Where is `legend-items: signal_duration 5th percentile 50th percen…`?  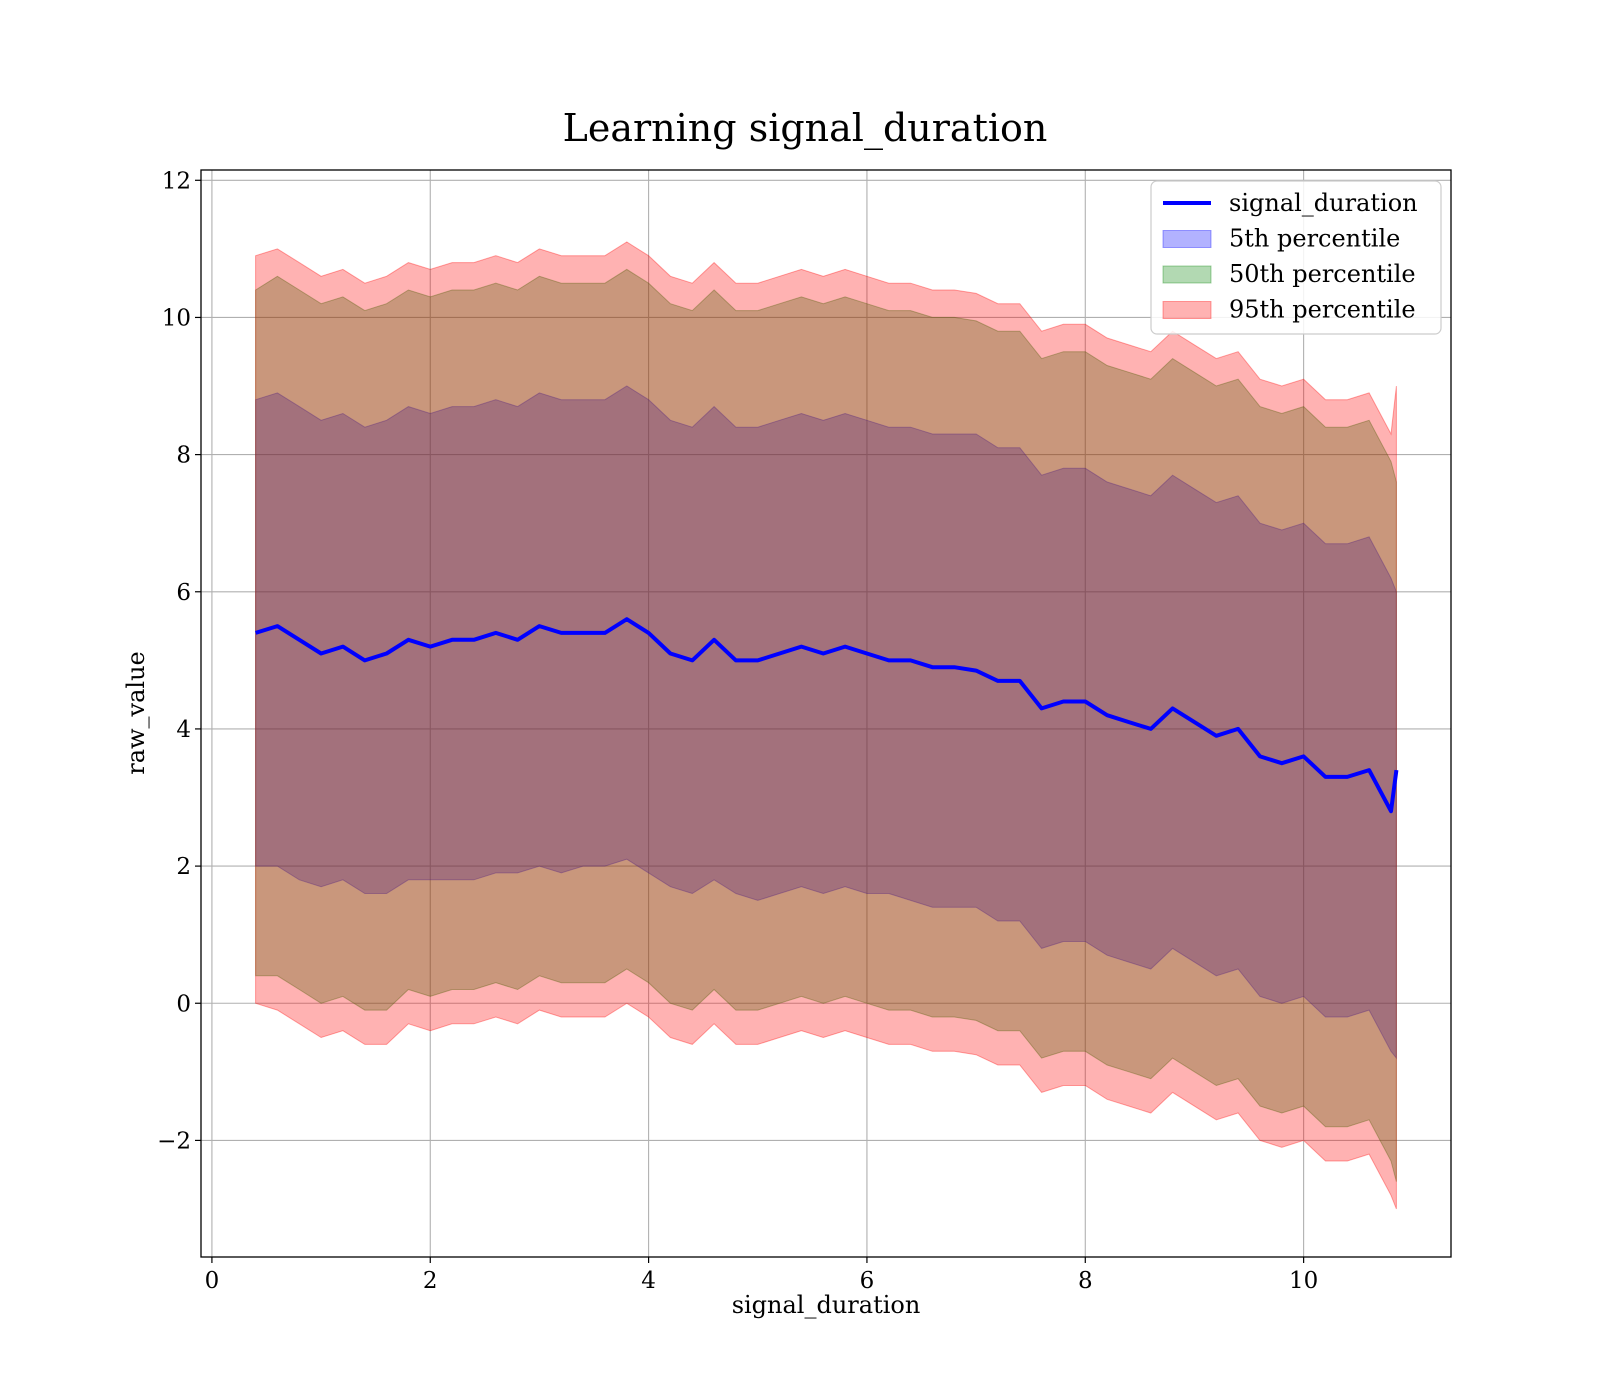 legend-items: signal_duration 5th percentile 50th percen… is located at coordinates (1290, 256).